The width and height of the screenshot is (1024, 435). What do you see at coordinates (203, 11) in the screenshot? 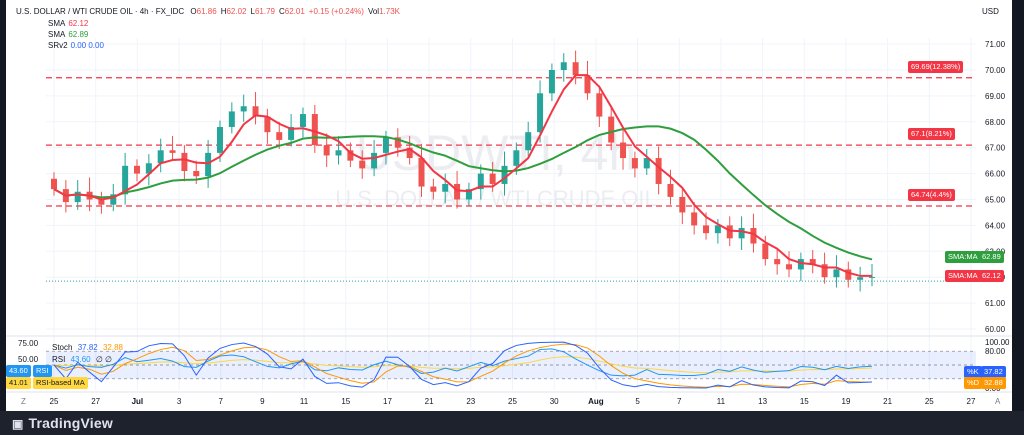
I see `ohlc-item: O61.86` at bounding box center [203, 11].